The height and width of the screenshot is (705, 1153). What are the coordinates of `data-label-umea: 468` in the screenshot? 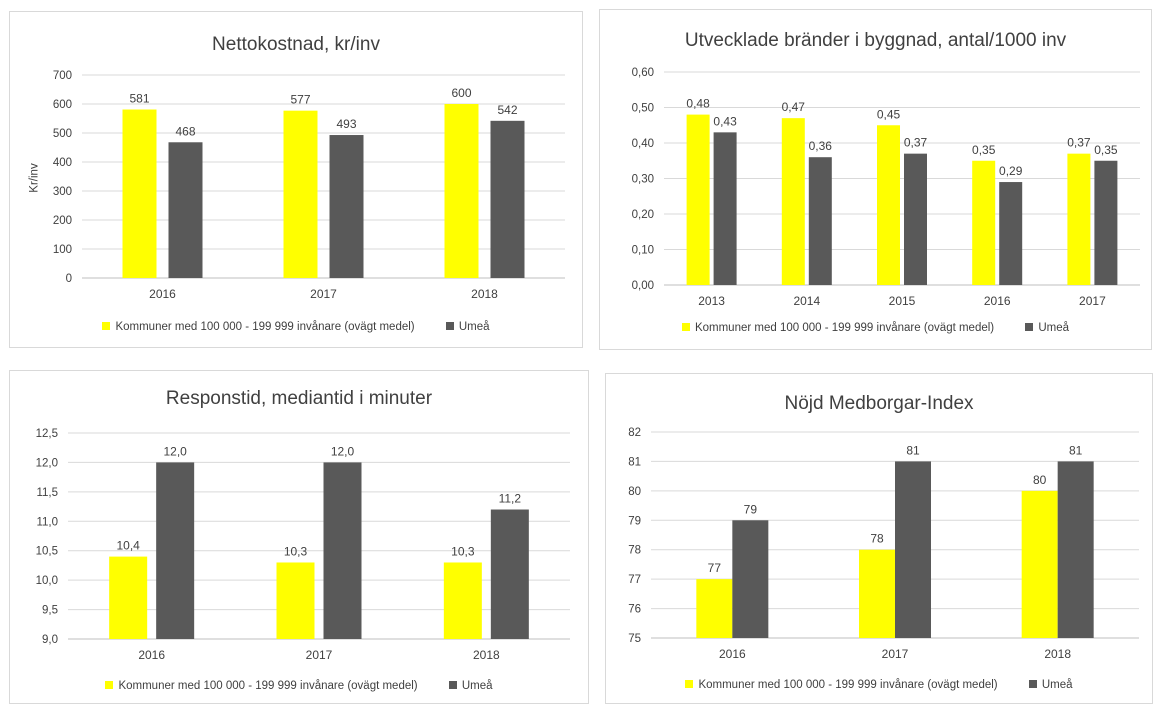 It's located at (185, 131).